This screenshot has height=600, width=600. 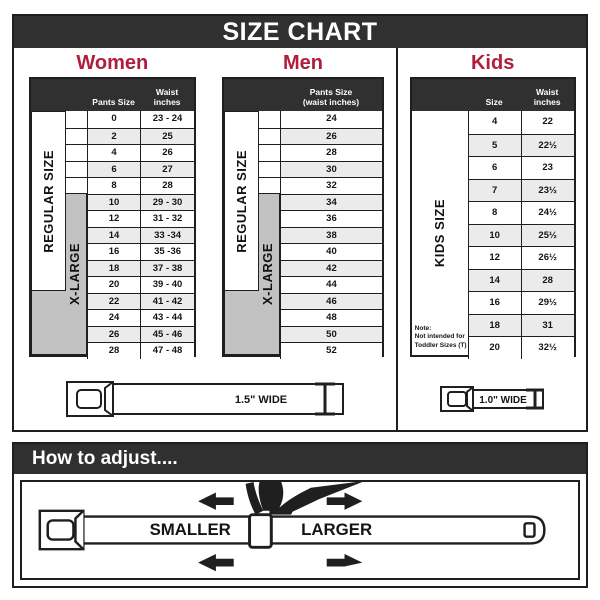 I want to click on cell-size: 10, so click(x=113, y=202).